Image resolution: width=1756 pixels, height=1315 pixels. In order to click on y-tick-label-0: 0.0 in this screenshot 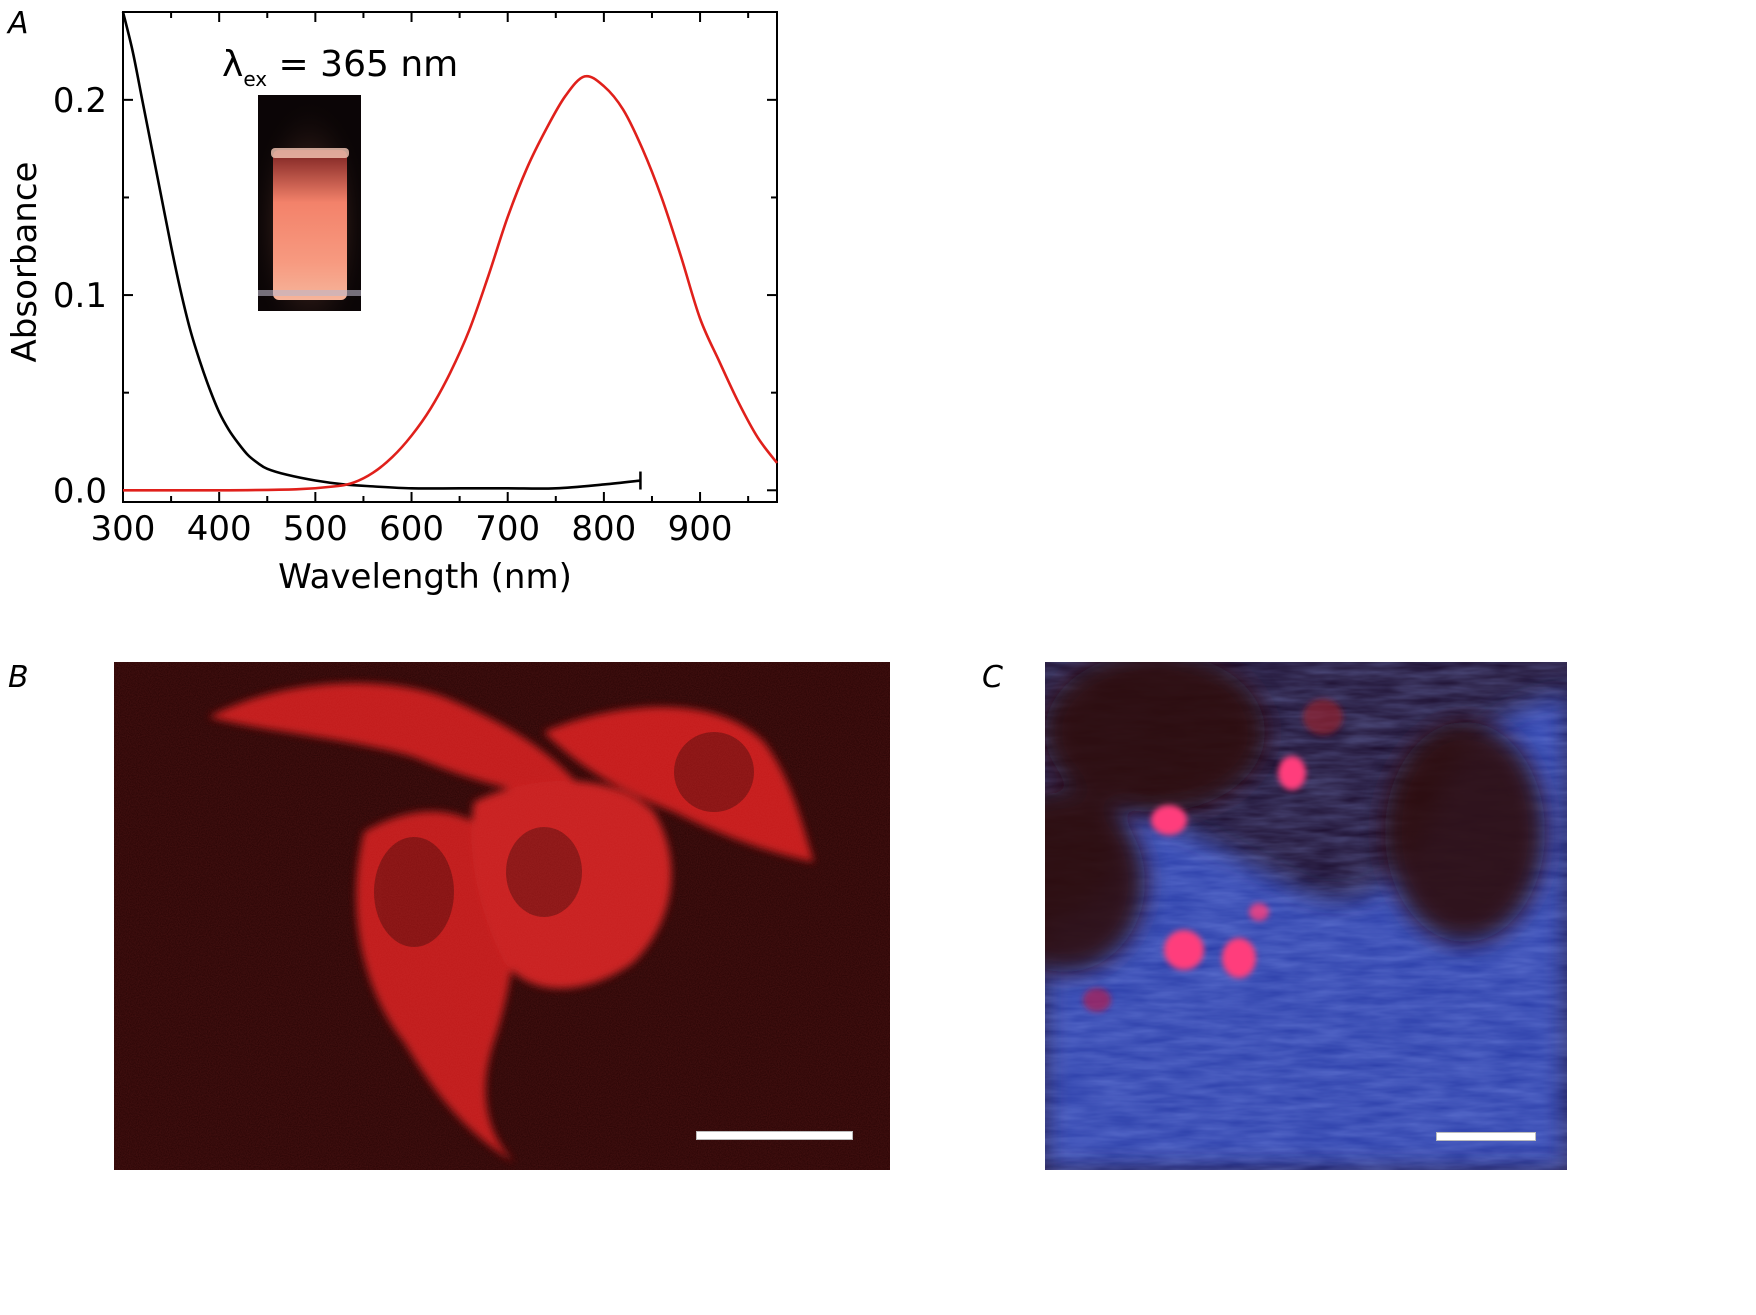, I will do `click(80, 491)`.